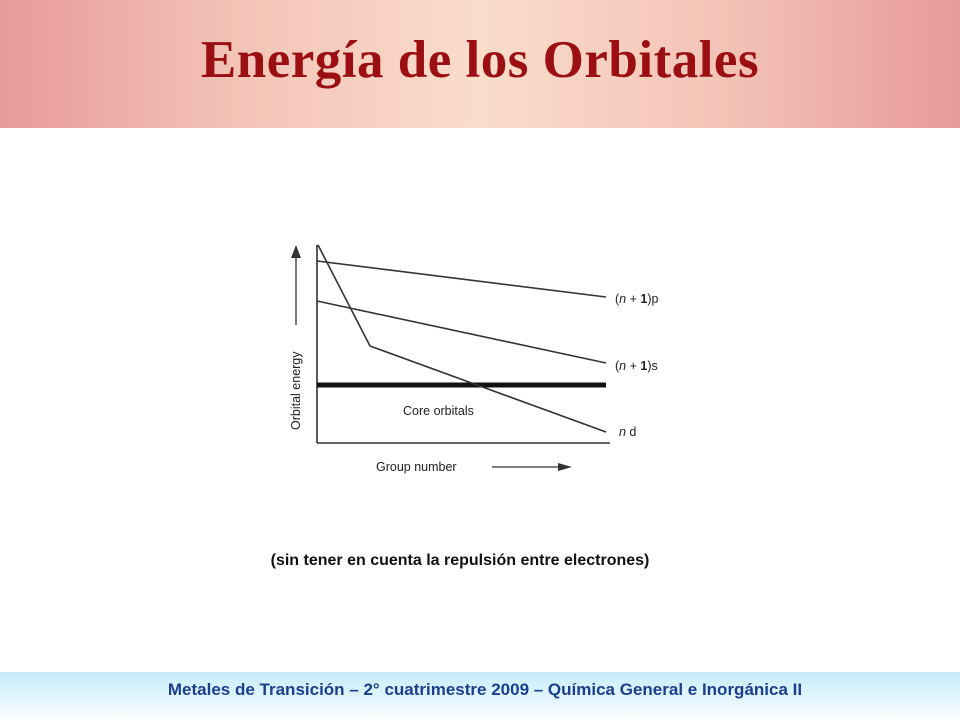 The width and height of the screenshot is (960, 720). Describe the element at coordinates (637, 299) in the screenshot. I see `np1p-label: (n + 1)p` at that location.